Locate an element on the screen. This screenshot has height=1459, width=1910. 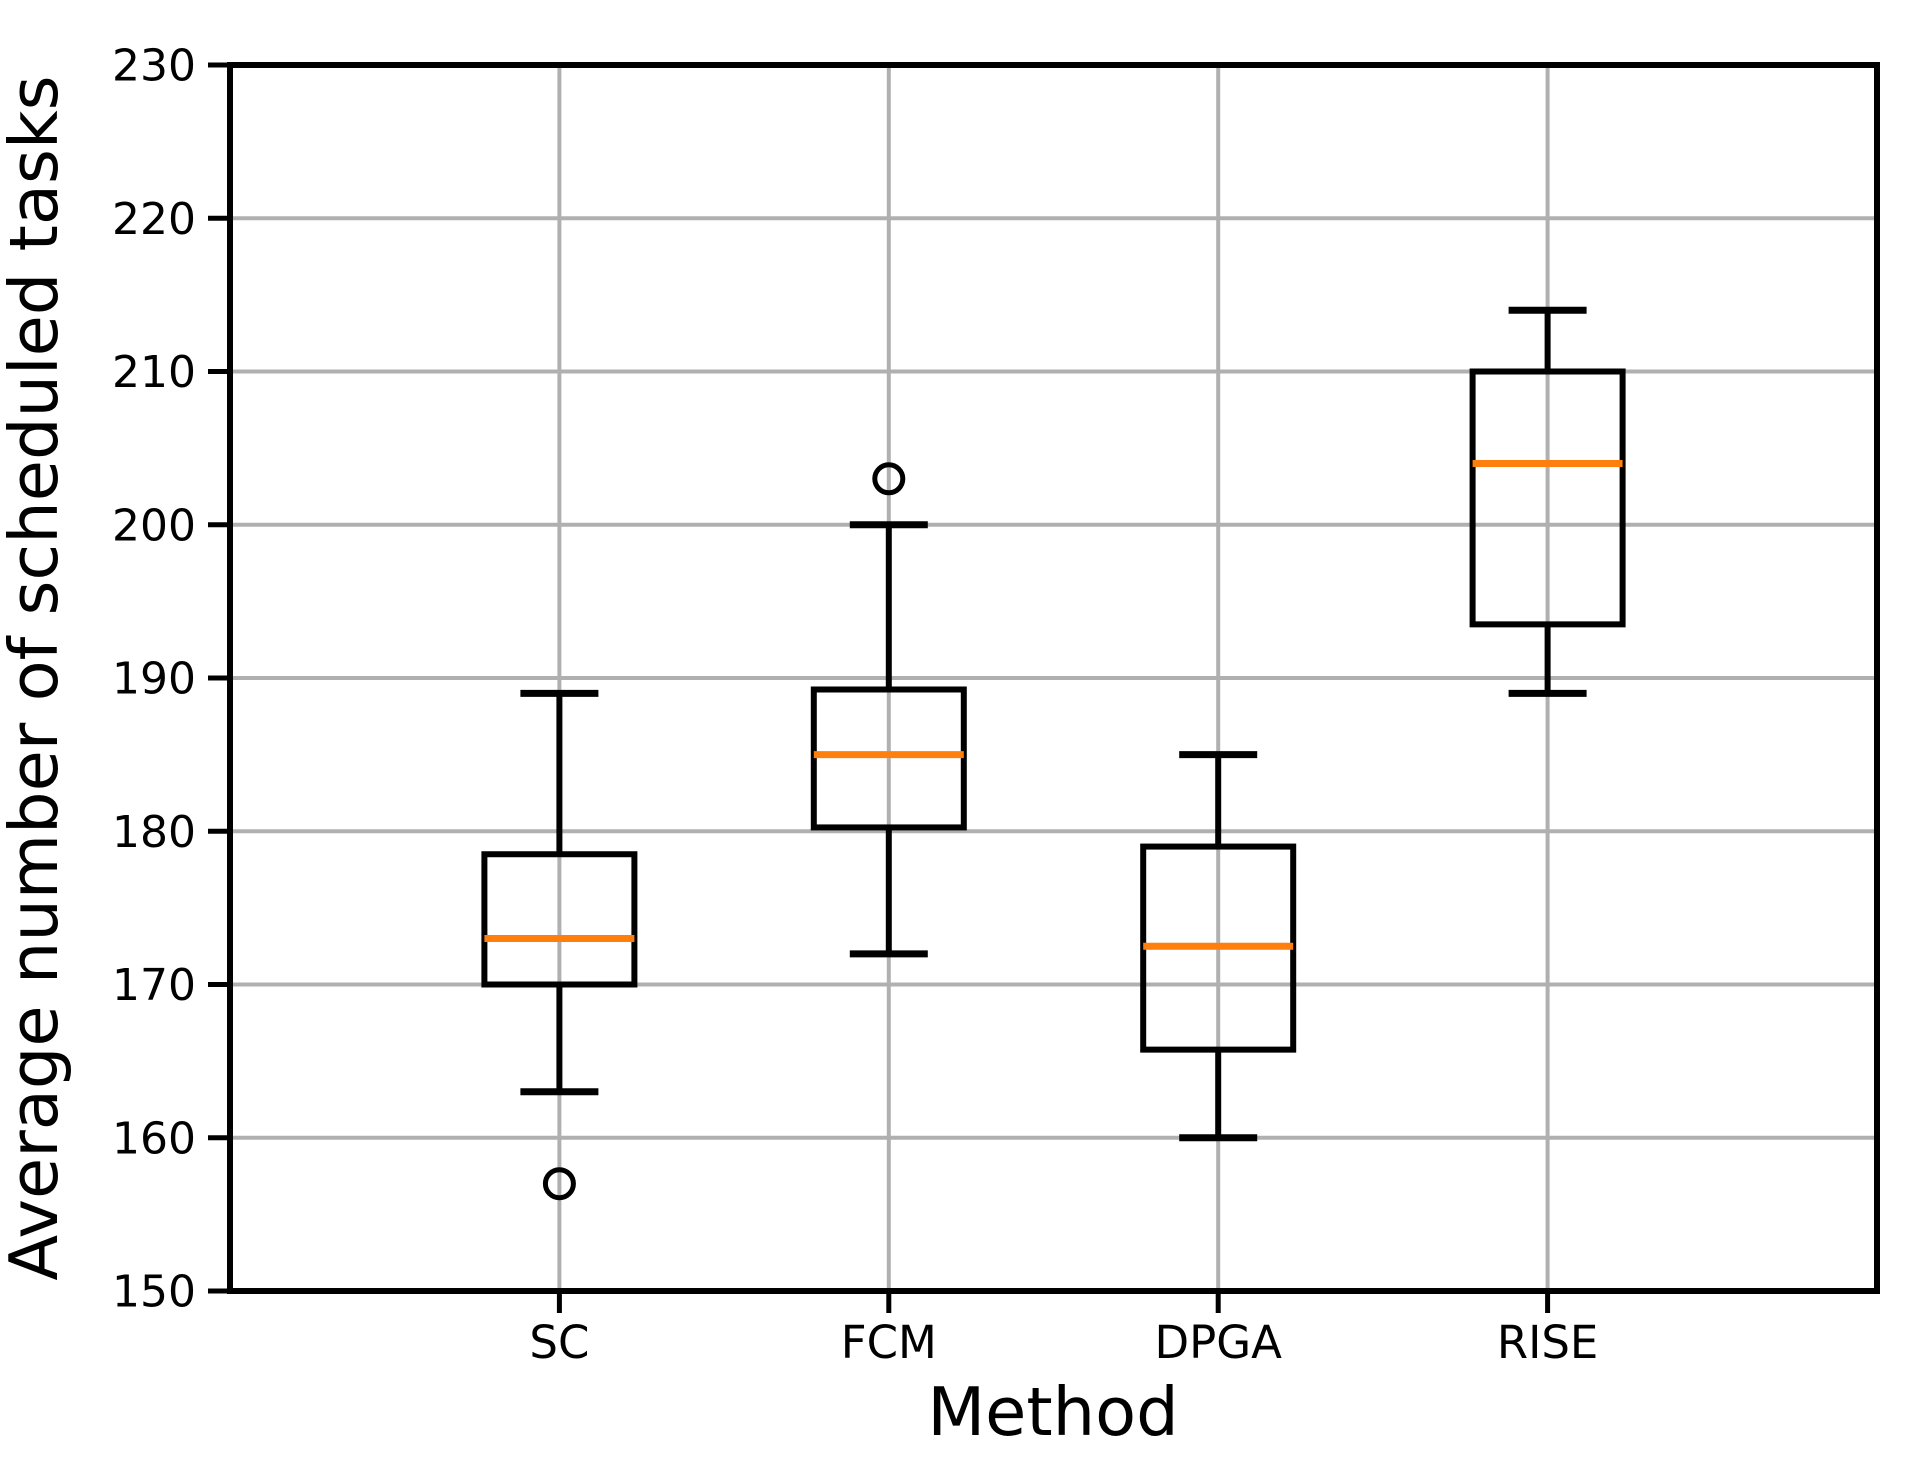
y-tick-label: 160 is located at coordinates (154, 1138).